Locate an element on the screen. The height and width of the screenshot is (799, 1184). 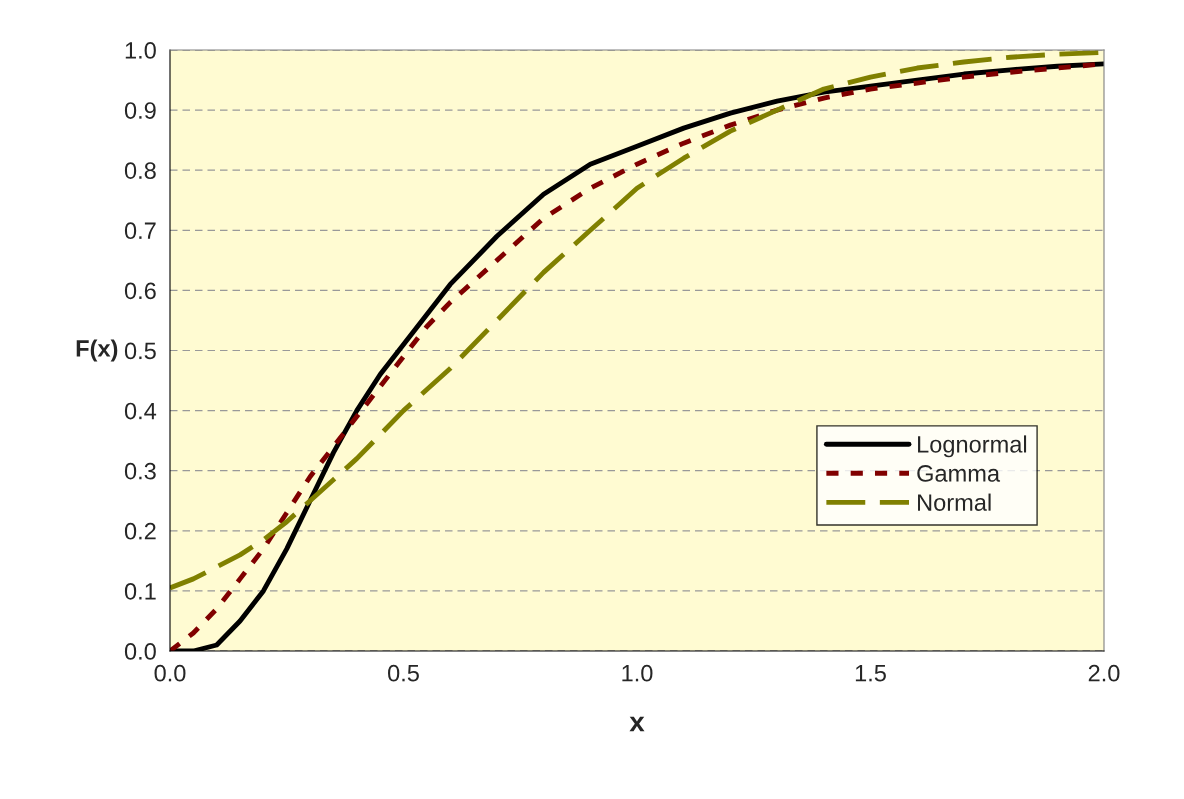
y-tick-label: 0.4 is located at coordinates (140, 411).